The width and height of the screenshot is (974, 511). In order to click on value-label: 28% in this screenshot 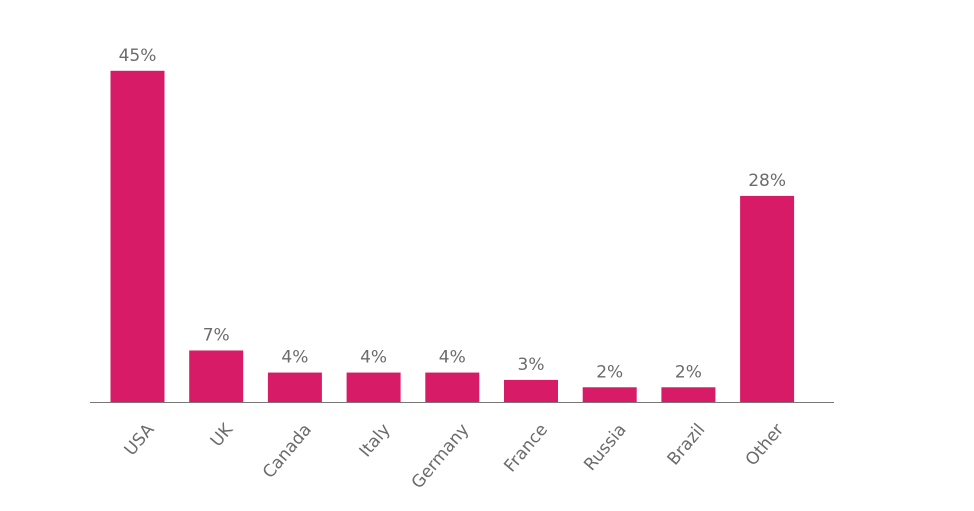, I will do `click(767, 181)`.